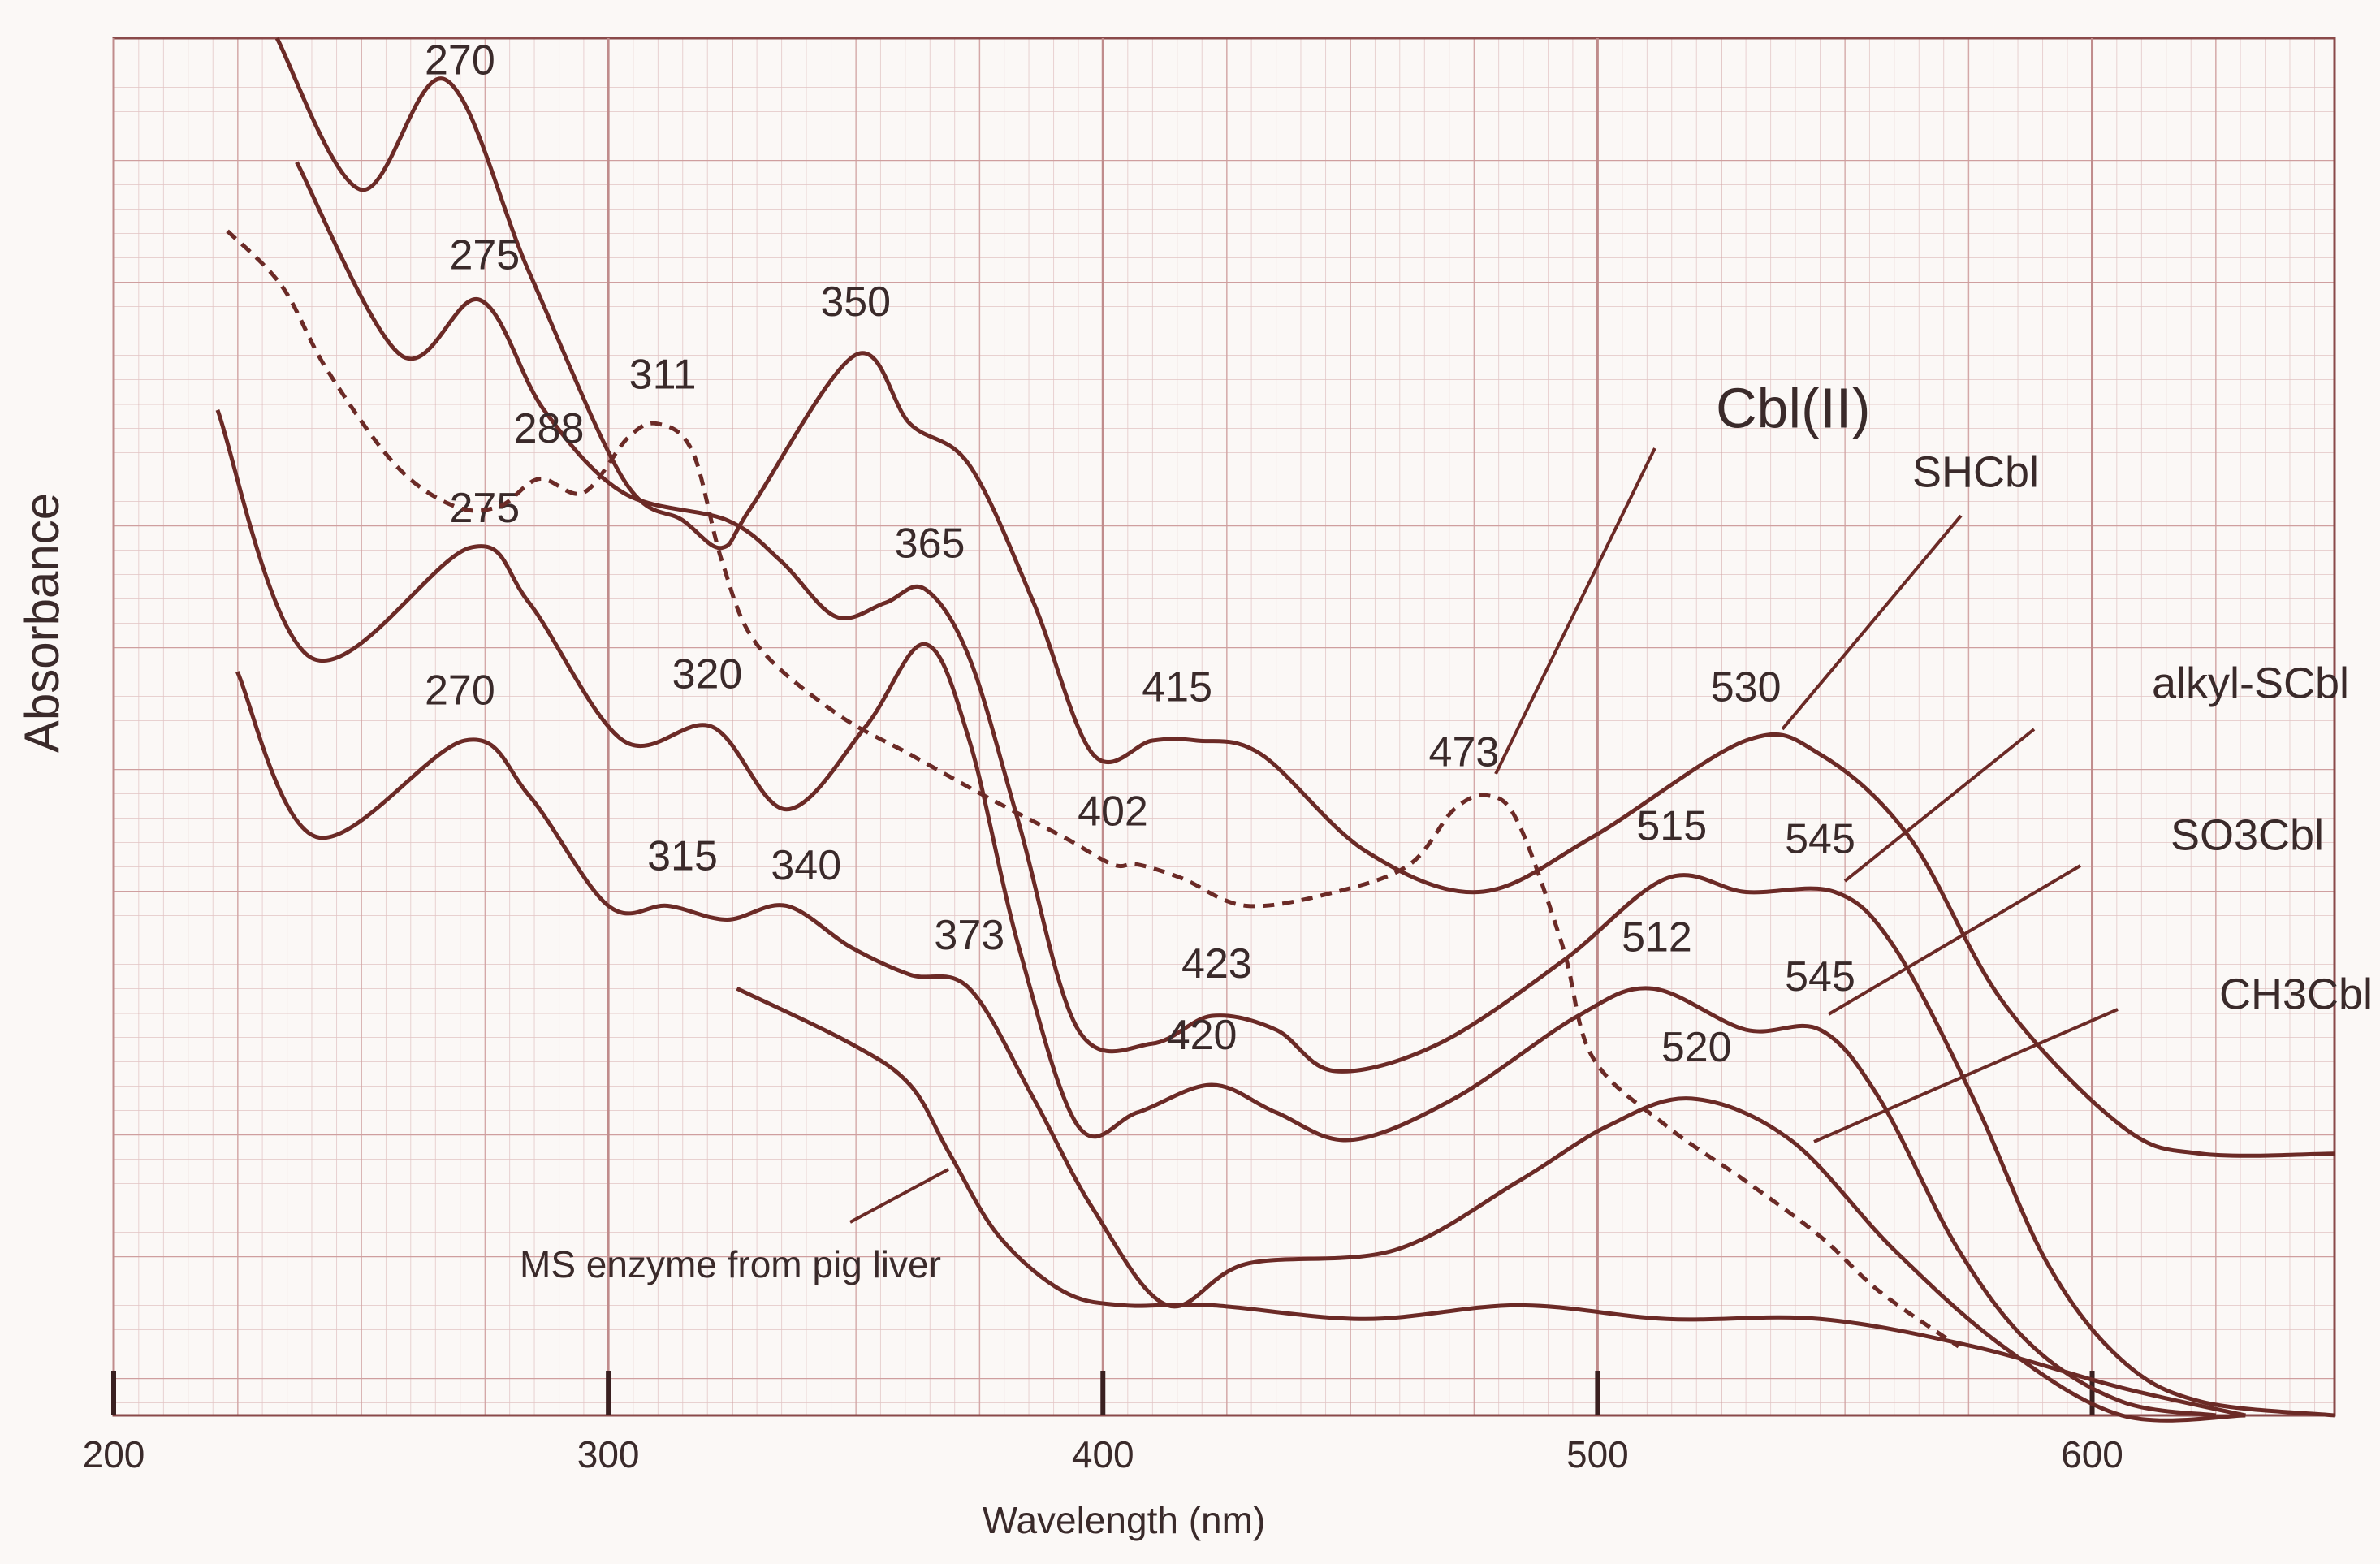 The width and height of the screenshot is (2380, 1564). I want to click on series-label: alkyl-SCbl, so click(2250, 683).